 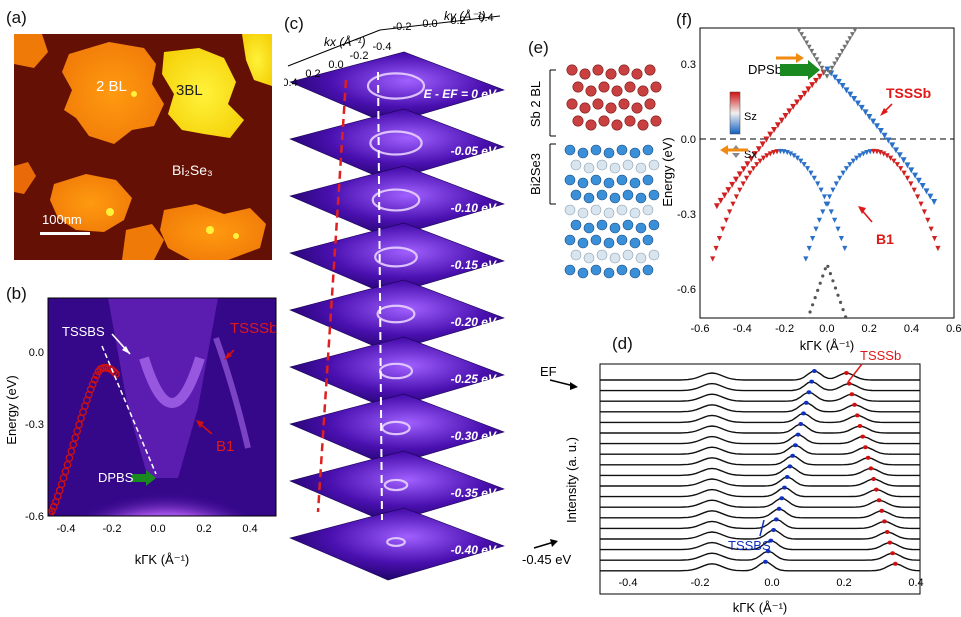 What do you see at coordinates (548, 371) in the screenshot?
I see `d-ef-label: EF` at bounding box center [548, 371].